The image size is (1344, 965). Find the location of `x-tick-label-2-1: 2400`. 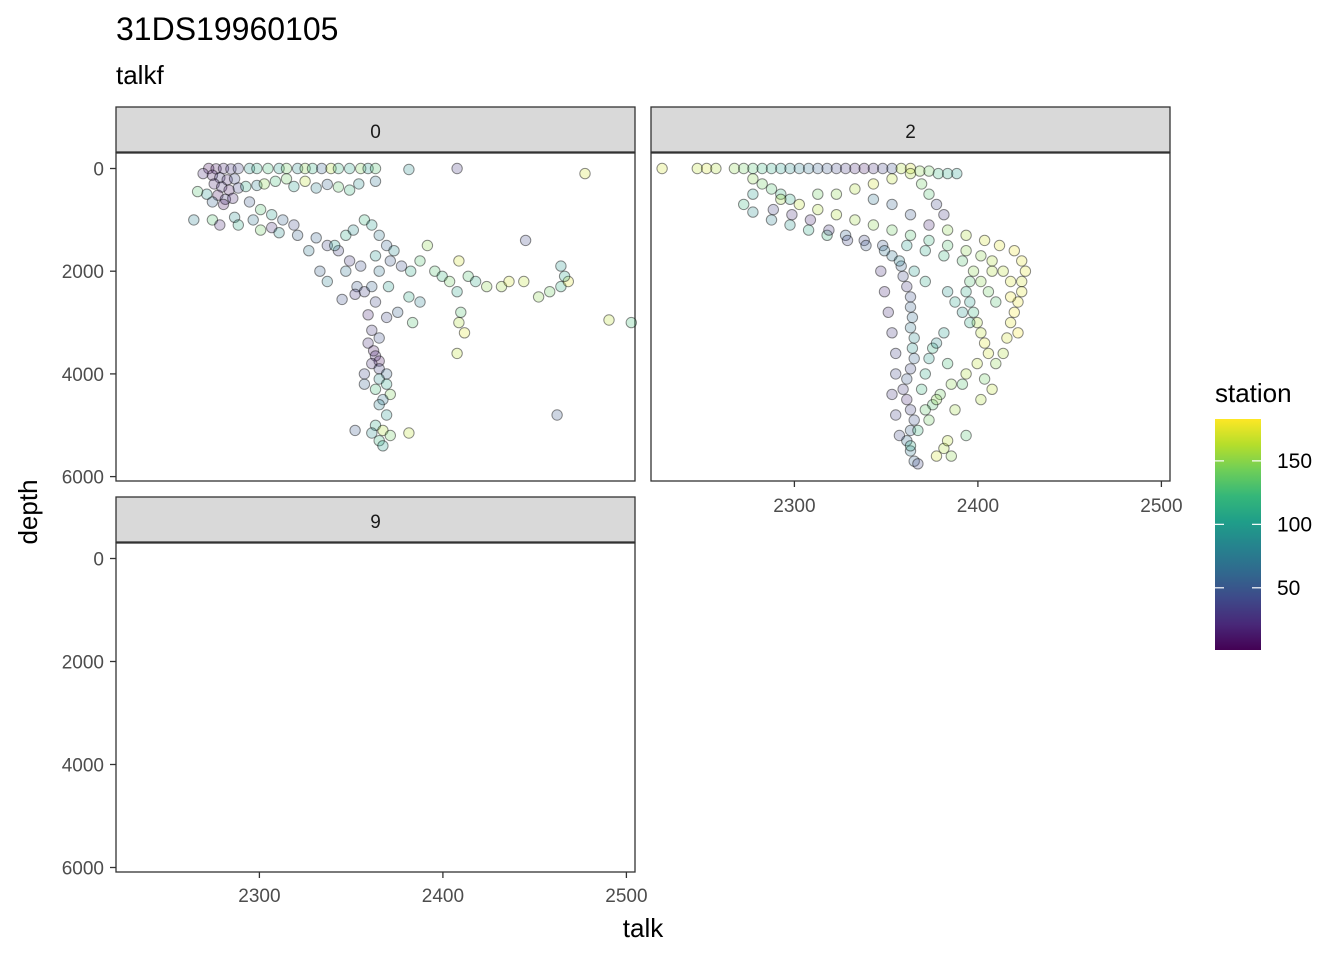

x-tick-label-2-1: 2400 is located at coordinates (978, 506).